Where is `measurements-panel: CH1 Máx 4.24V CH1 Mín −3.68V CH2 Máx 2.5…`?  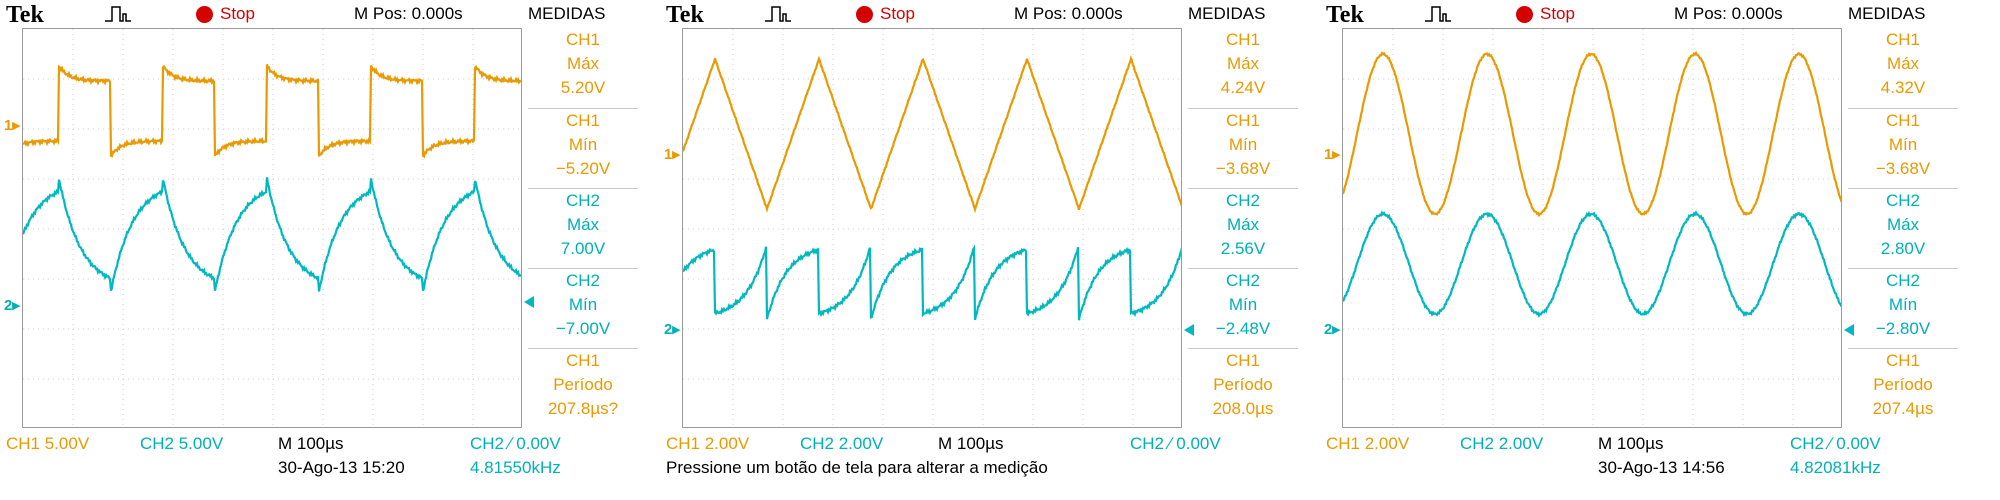
measurements-panel: CH1 Máx 4.24V CH1 Mín −3.68V CH2 Máx 2.5… is located at coordinates (1243, 228).